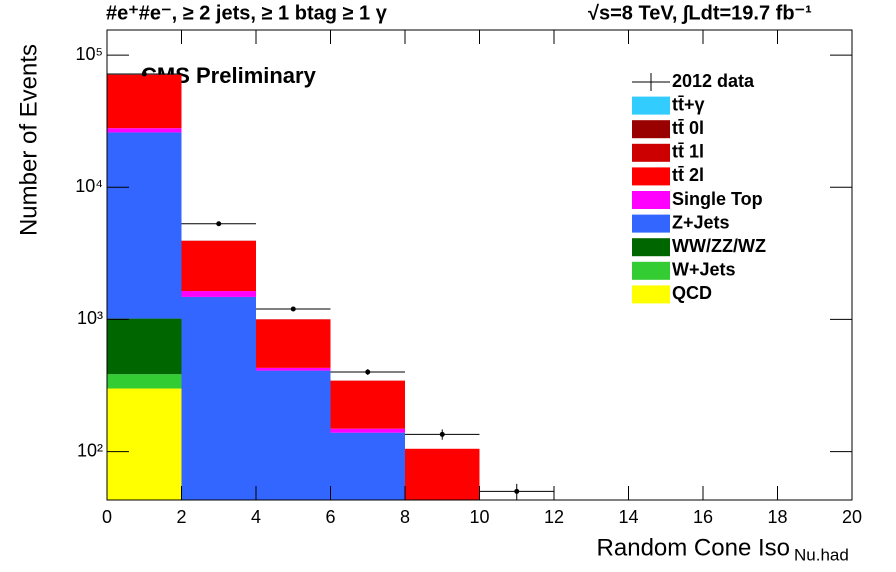  What do you see at coordinates (688, 152) in the screenshot?
I see `legend-label: tt̄ 1l` at bounding box center [688, 152].